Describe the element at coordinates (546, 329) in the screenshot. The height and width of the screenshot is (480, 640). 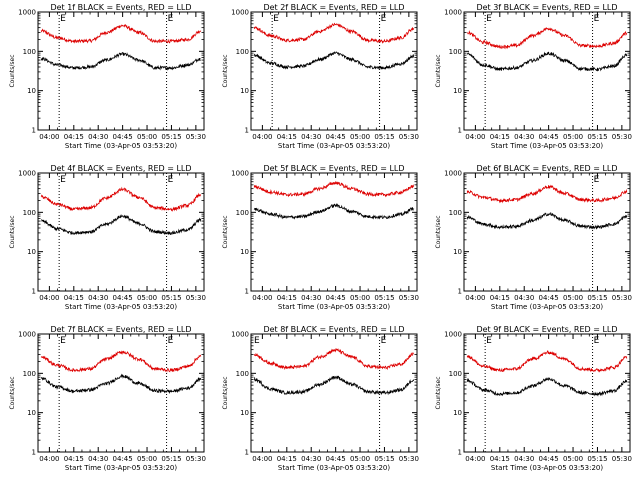
I see `panel-title: Det 9f BLACK = Events, RED = LLD` at that location.